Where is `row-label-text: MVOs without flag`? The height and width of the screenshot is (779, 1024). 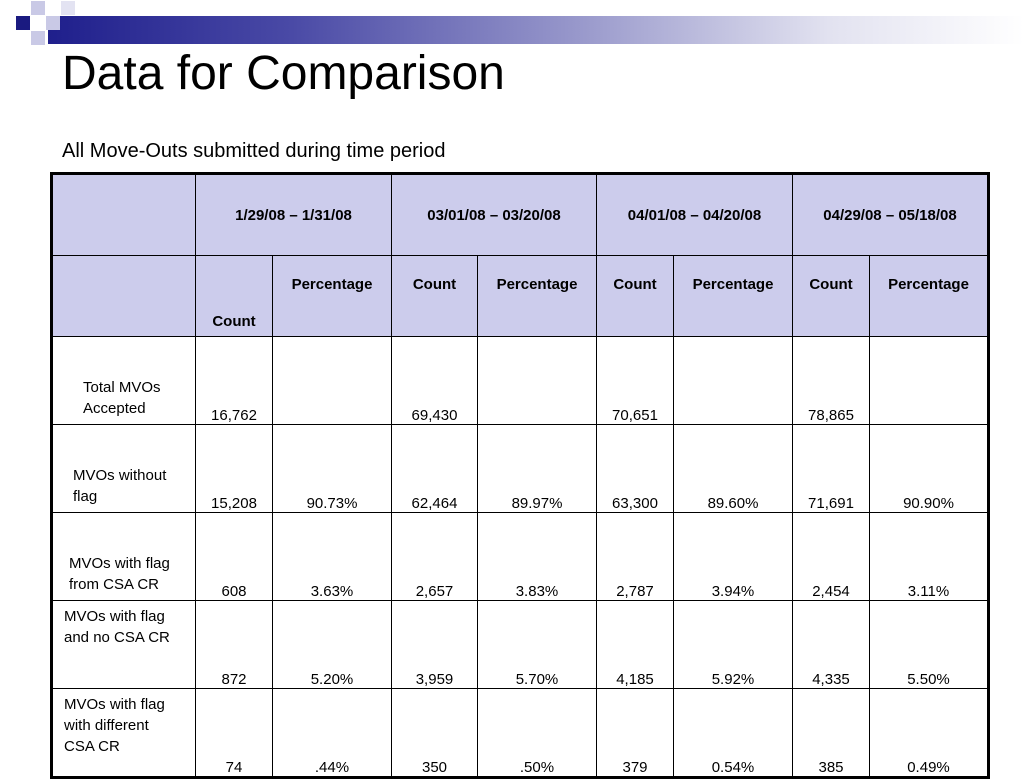 row-label-text: MVOs without flag is located at coordinates (120, 486).